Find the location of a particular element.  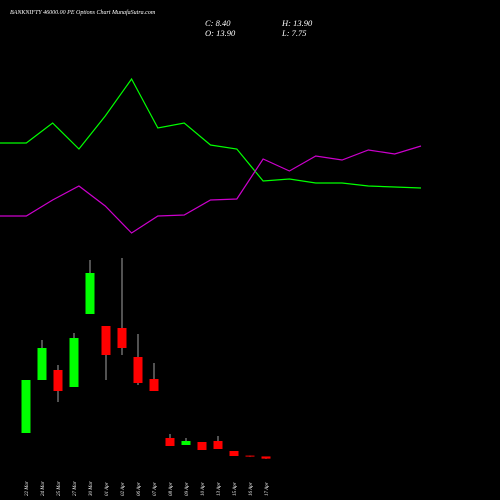

info-low: L: 7.75 is located at coordinates (294, 33).